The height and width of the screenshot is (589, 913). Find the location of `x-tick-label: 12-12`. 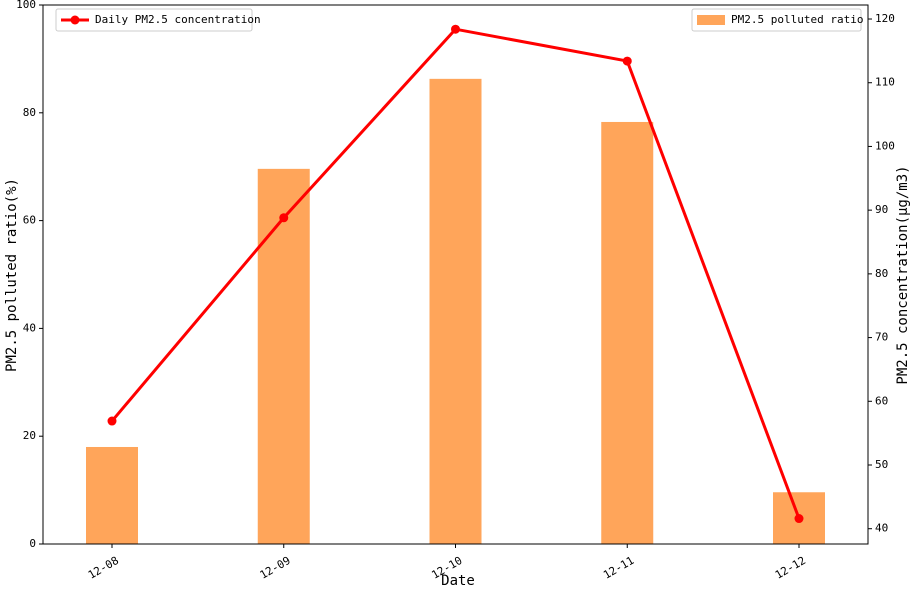

x-tick-label: 12-12 is located at coordinates (790, 568).